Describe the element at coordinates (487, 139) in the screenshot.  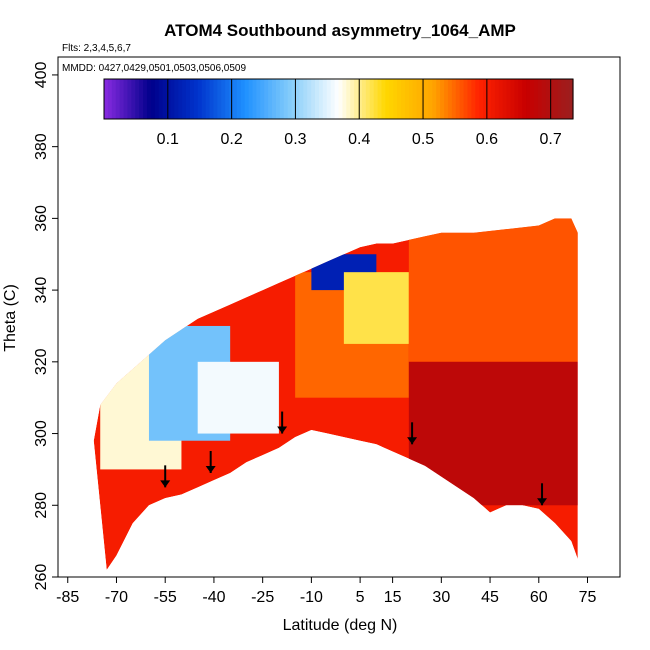
I see `colorbar-tick-label: 0.6` at that location.